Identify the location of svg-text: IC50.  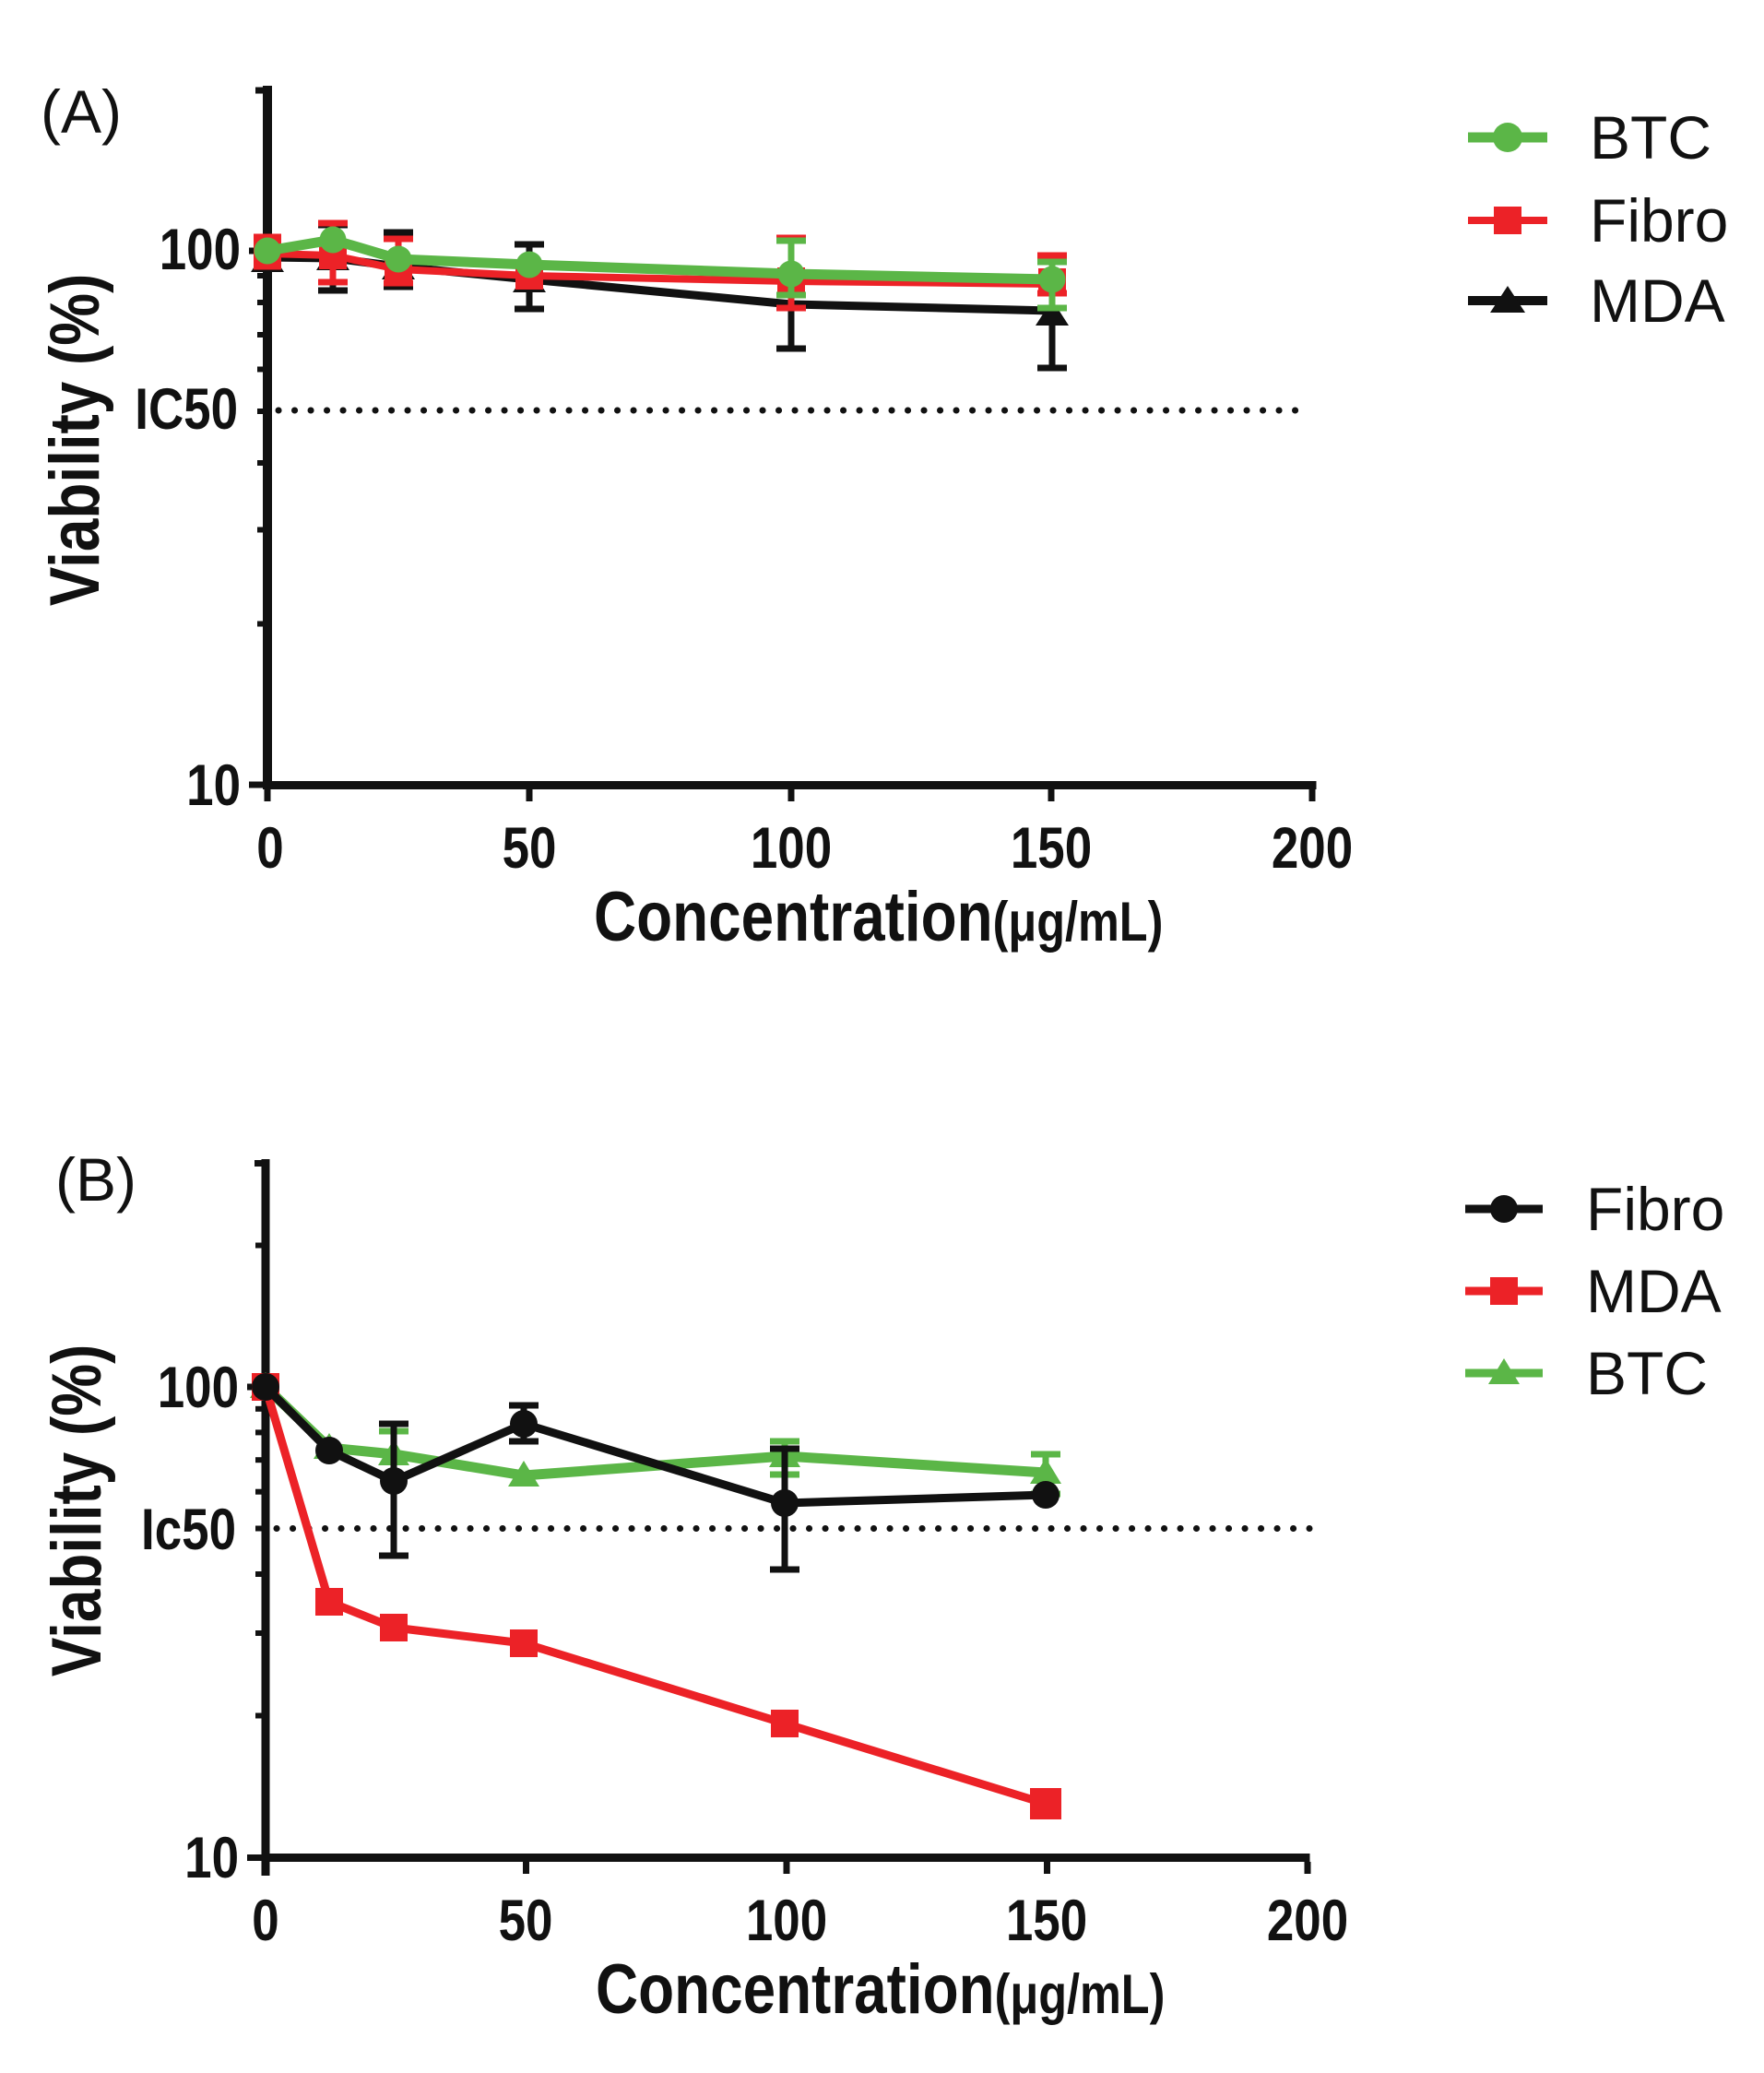
(186, 409).